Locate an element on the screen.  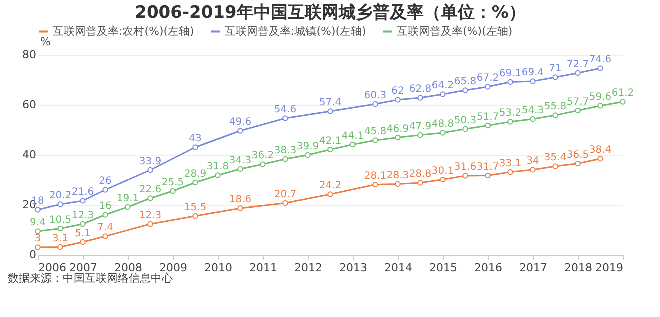
data-label: 69.4 is located at coordinates (533, 73).